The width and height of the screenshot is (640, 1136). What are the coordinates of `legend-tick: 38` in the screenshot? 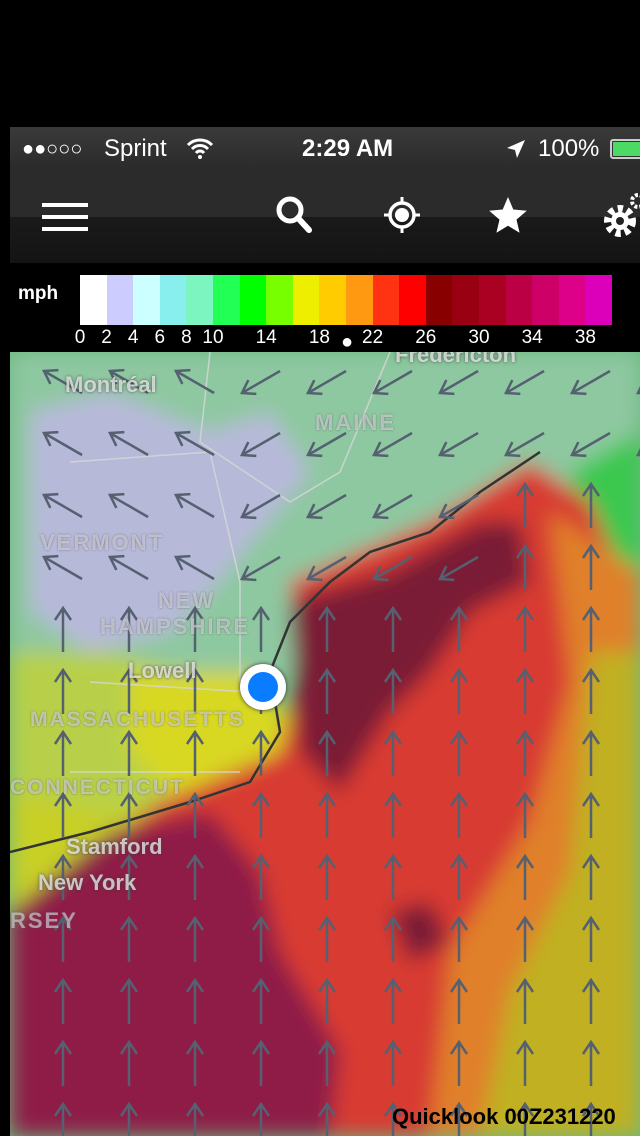 It's located at (585, 337).